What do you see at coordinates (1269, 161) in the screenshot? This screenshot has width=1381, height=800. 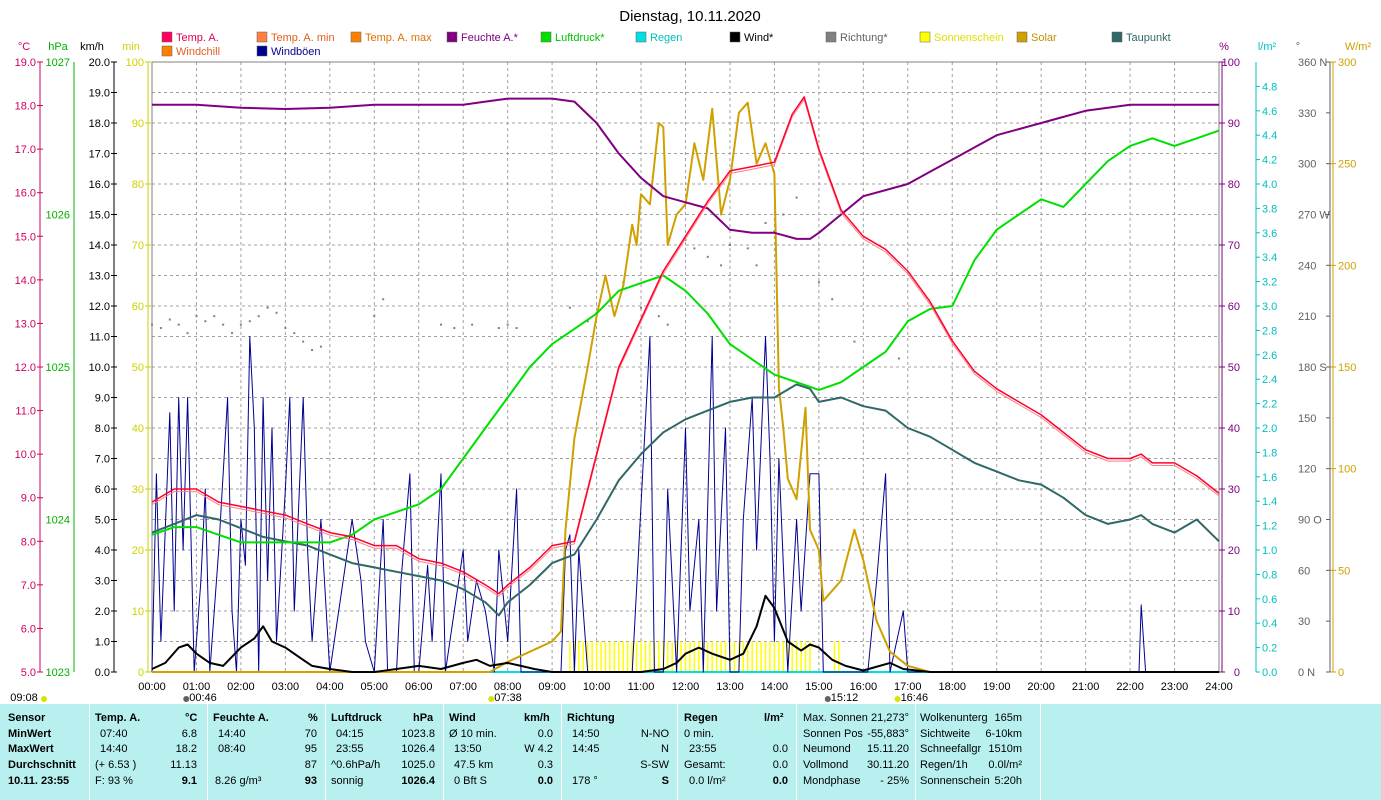 I see `axis-lm2-tick: 4.2` at bounding box center [1269, 161].